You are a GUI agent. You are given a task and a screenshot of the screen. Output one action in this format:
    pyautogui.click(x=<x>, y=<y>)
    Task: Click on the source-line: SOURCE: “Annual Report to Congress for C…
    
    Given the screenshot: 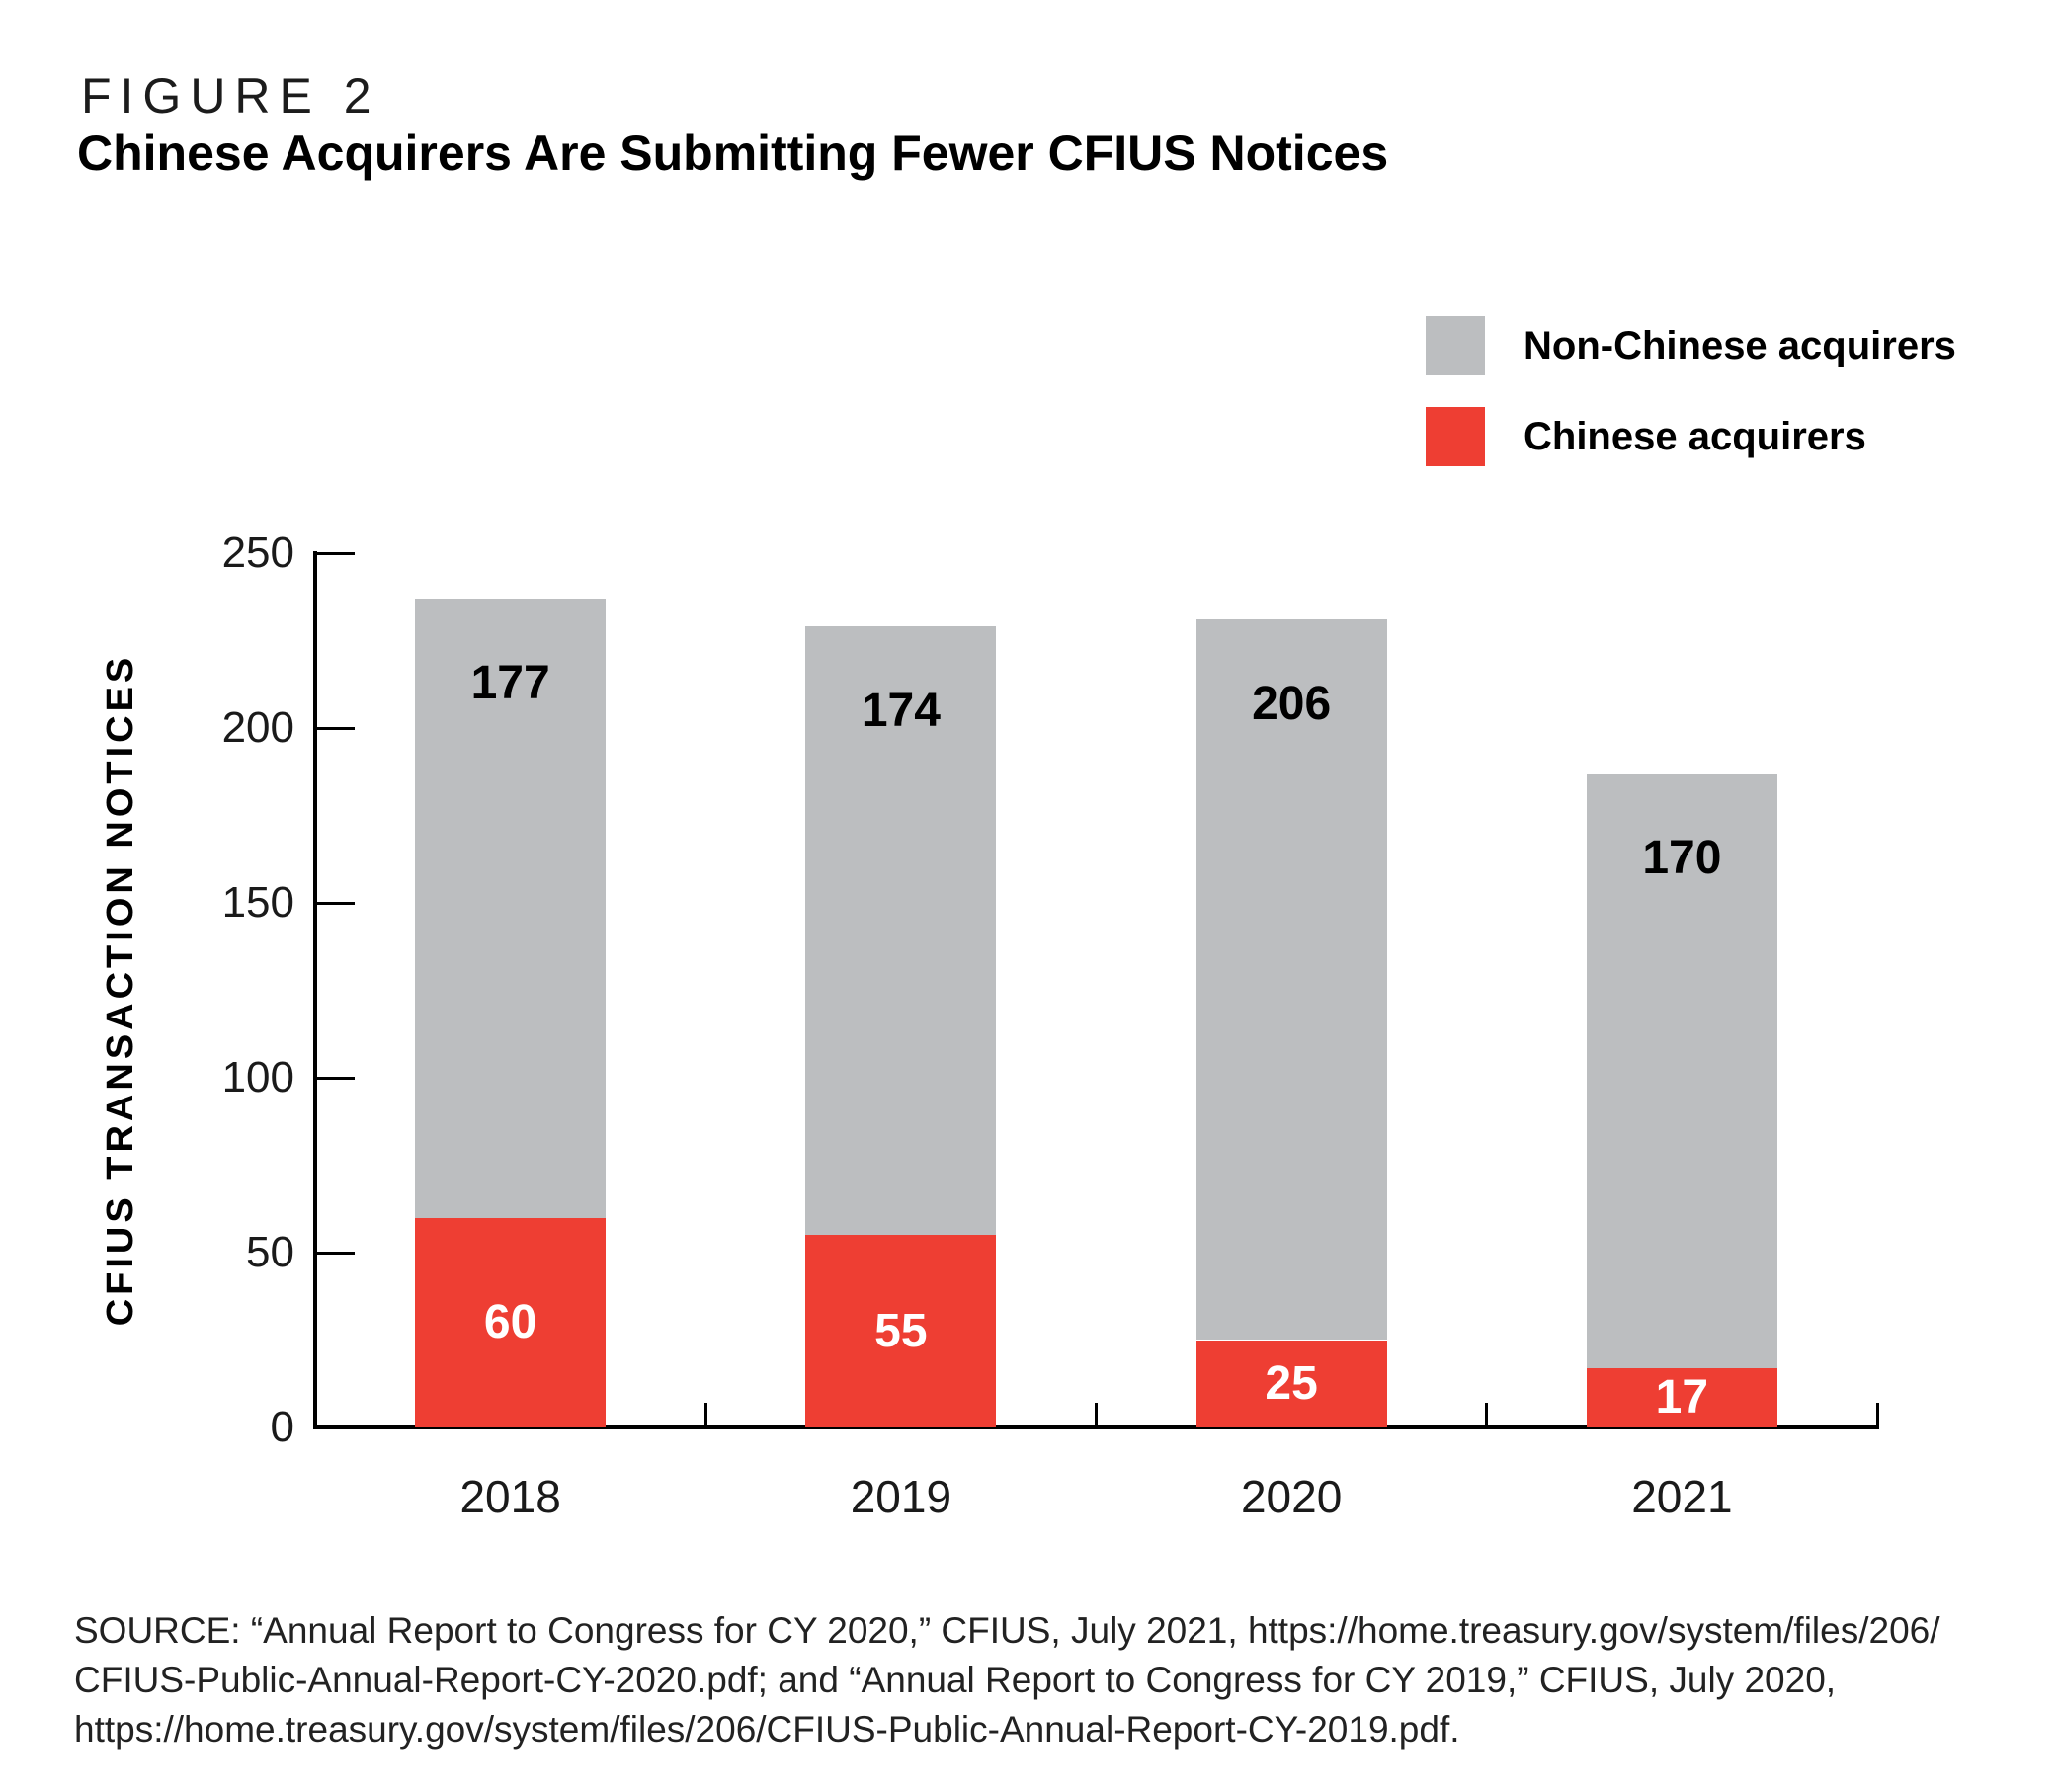 What is the action you would take?
    pyautogui.click(x=1007, y=1631)
    